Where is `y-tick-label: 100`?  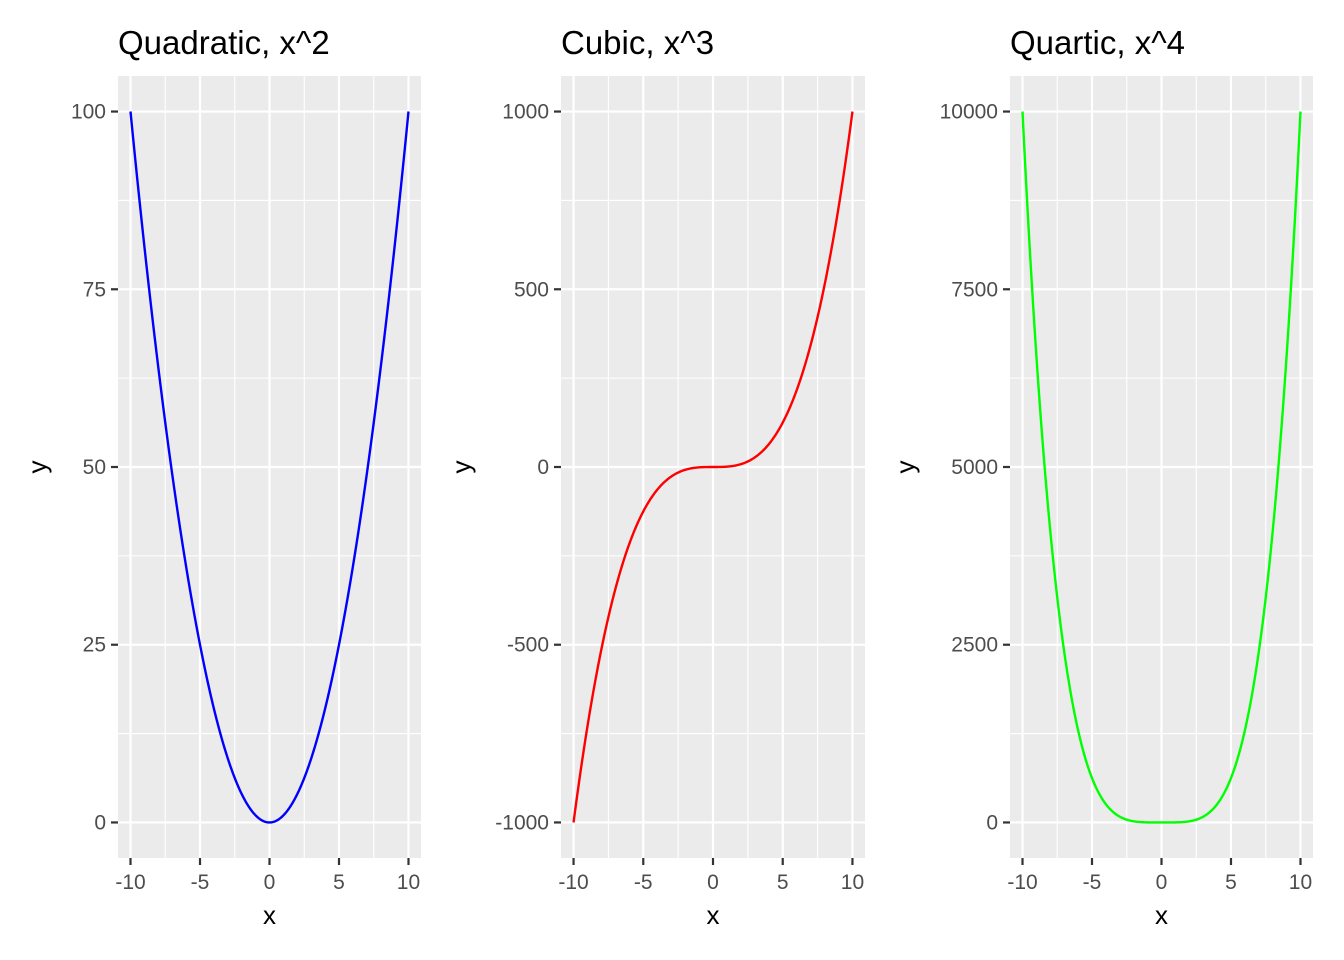
y-tick-label: 100 is located at coordinates (88, 112).